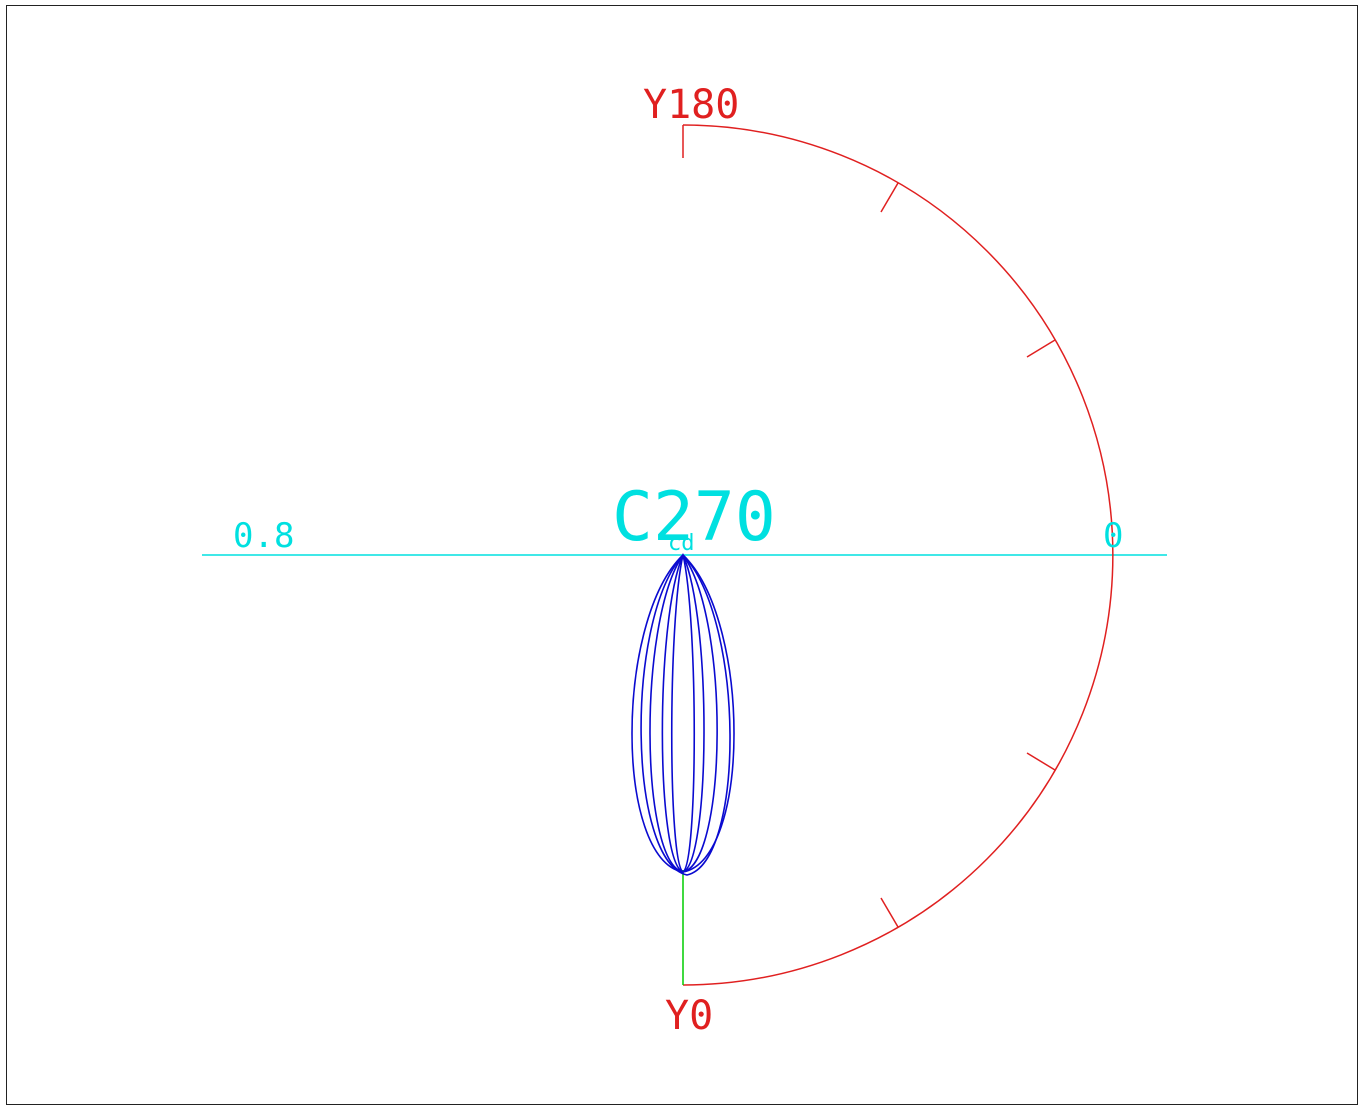 The image size is (1367, 1109). I want to click on label-center: cd, so click(681, 543).